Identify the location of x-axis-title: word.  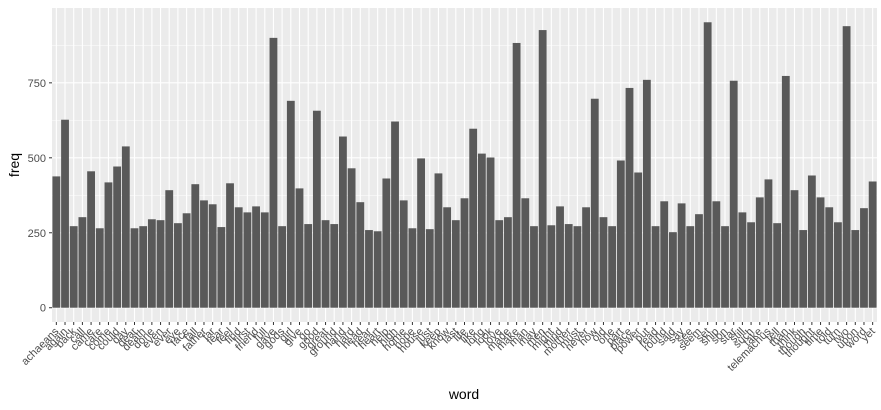
(463, 394).